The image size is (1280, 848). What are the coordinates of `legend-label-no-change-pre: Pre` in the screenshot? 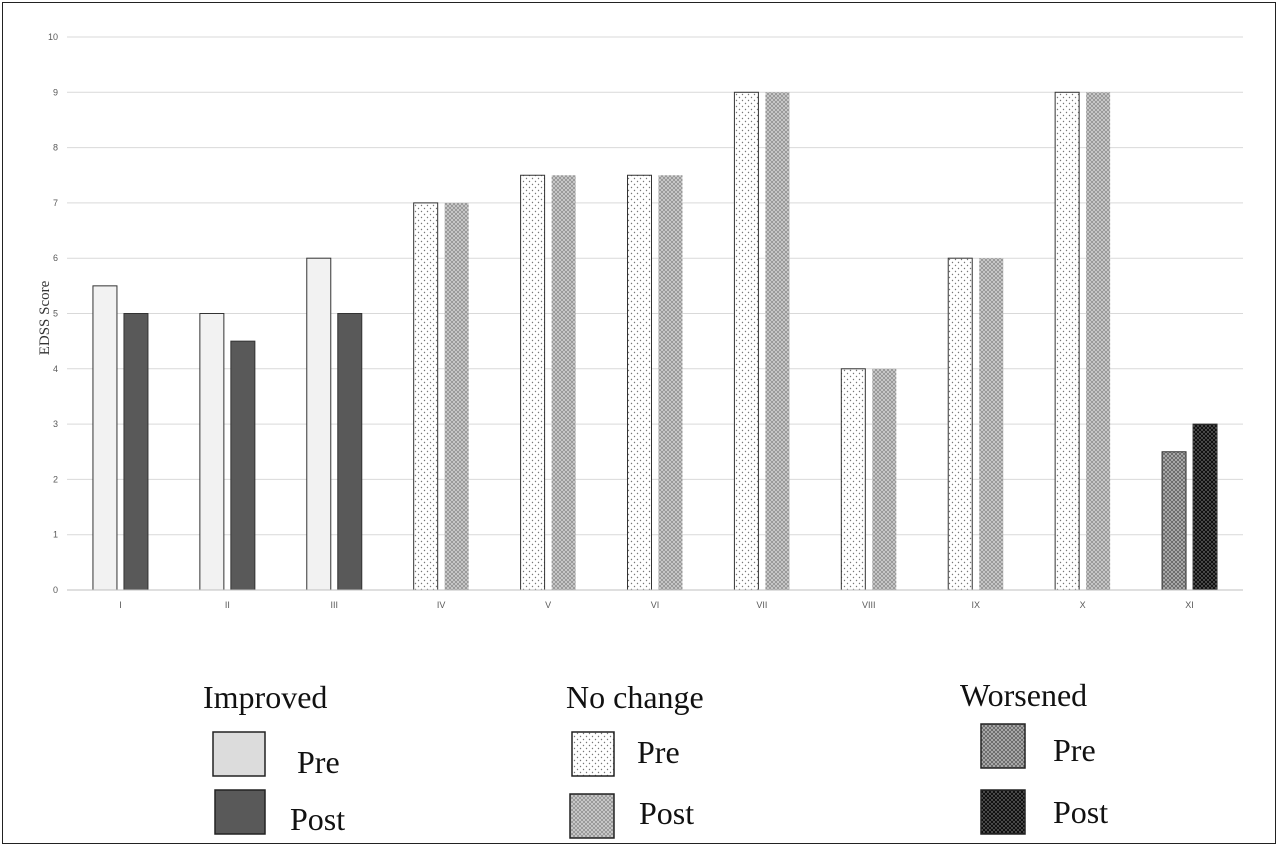 It's located at (658, 752).